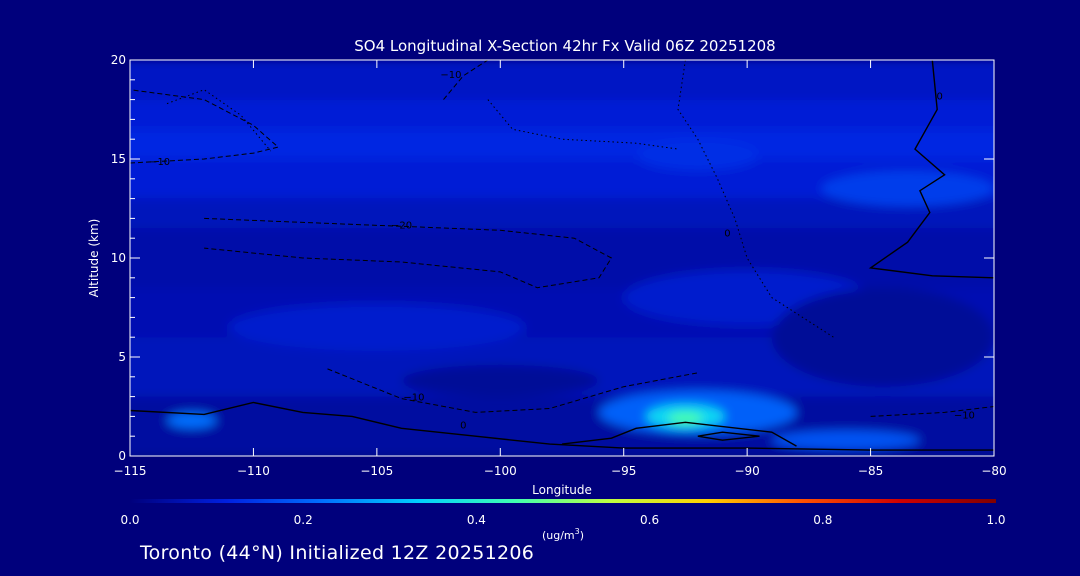 The image size is (1080, 576). Describe the element at coordinates (303, 520) in the screenshot. I see `colorbar-tick-label: 0.2` at that location.